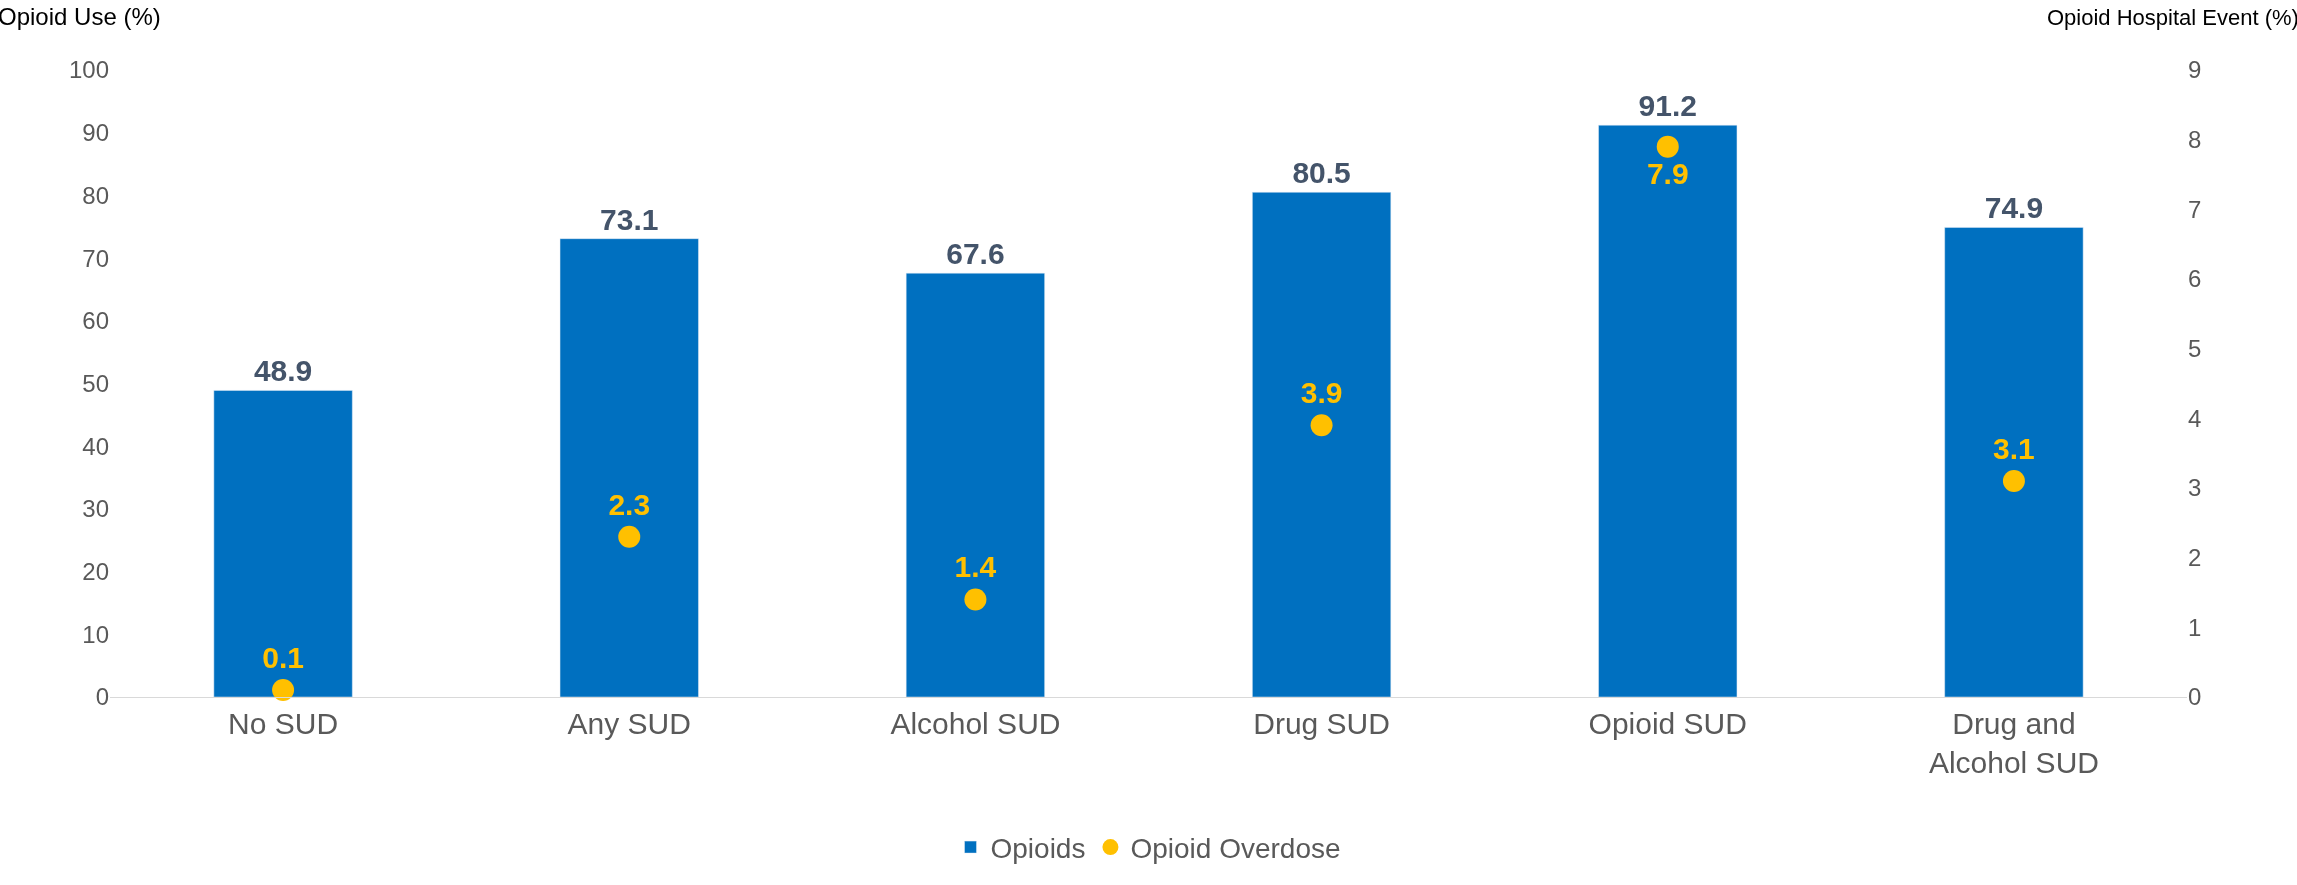  What do you see at coordinates (95, 321) in the screenshot?
I see `y-tick-label: 60` at bounding box center [95, 321].